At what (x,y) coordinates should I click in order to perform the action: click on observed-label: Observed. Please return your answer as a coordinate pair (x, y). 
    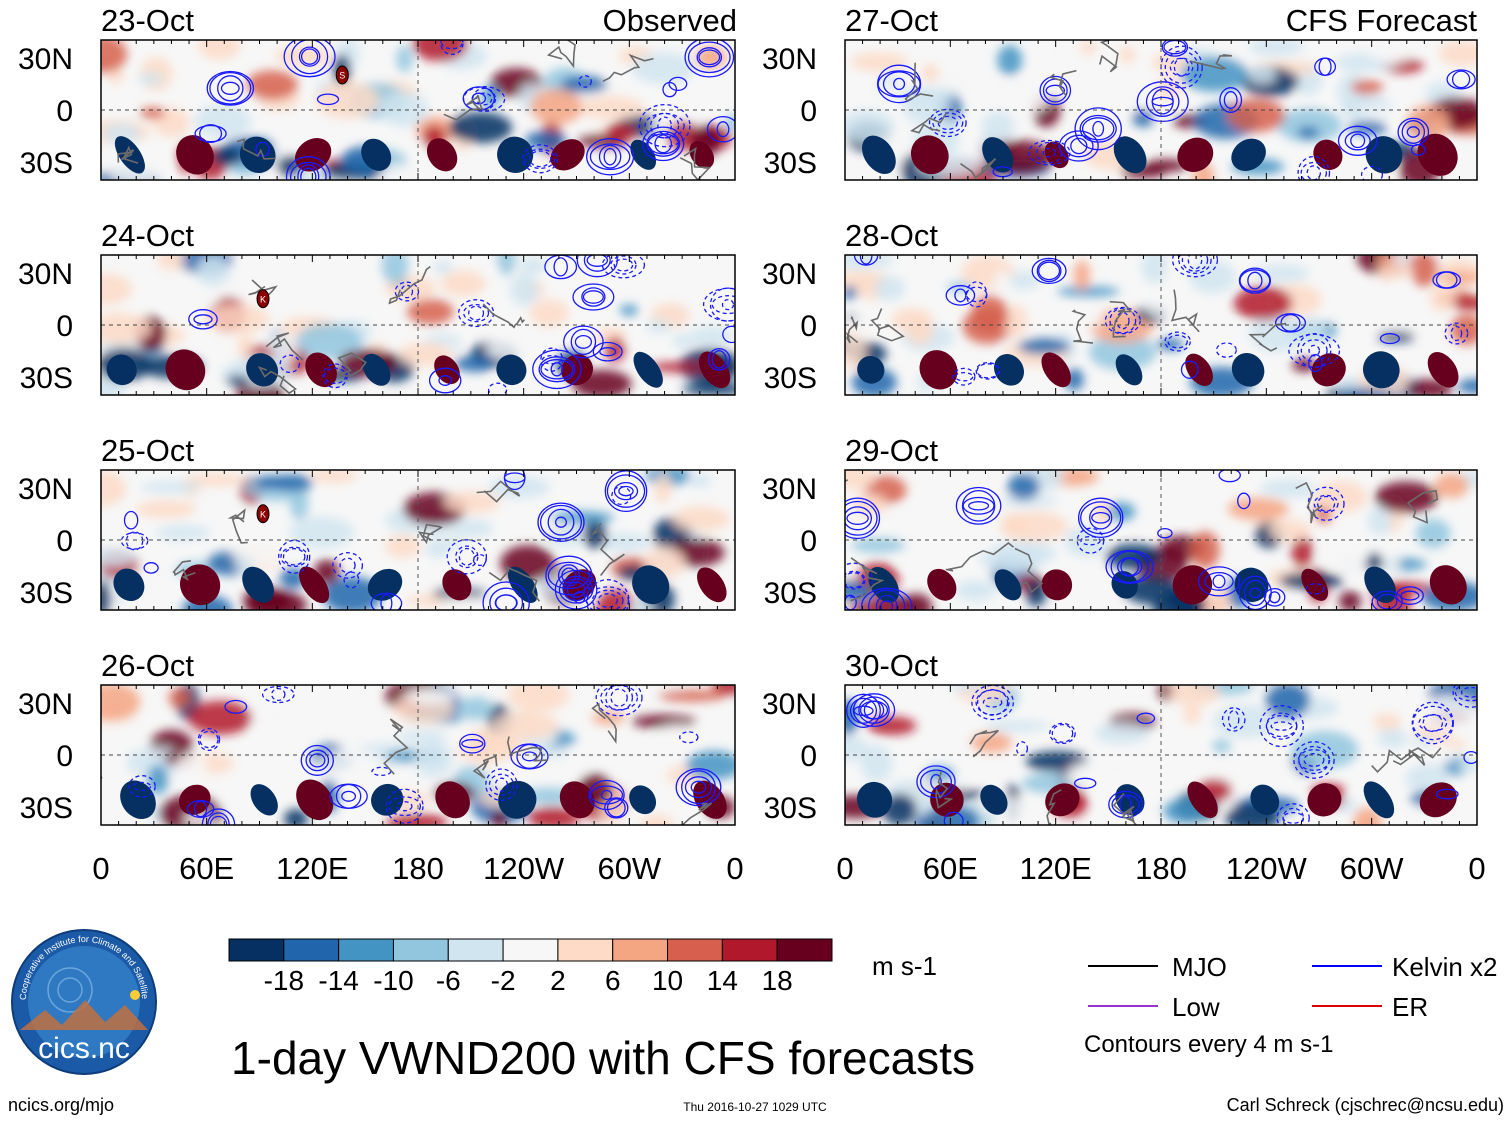
    Looking at the image, I should click on (670, 20).